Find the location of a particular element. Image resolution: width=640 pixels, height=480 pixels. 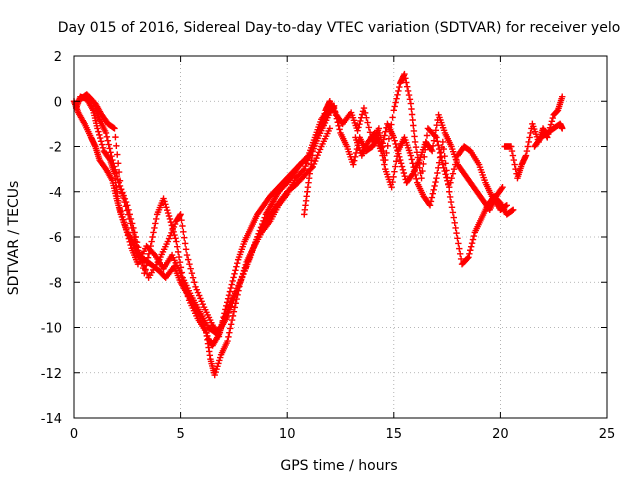

x-tick-label: 10 is located at coordinates (287, 434).